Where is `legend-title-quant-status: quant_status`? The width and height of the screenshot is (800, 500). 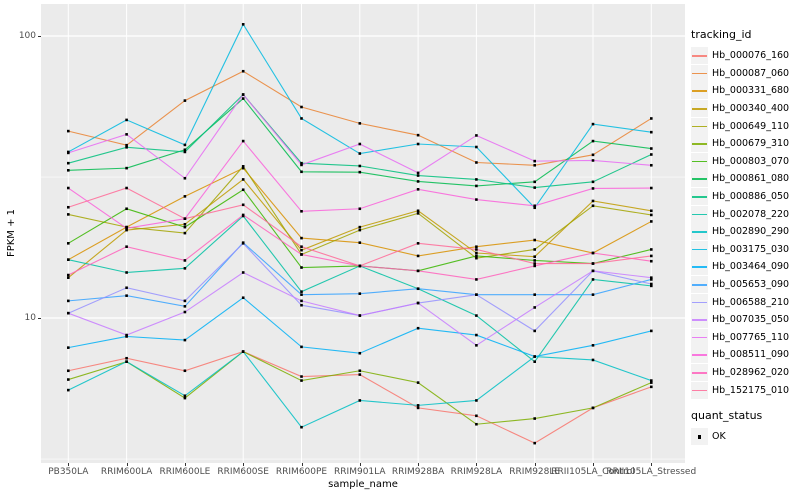 legend-title-quant-status: quant_status is located at coordinates (727, 415).